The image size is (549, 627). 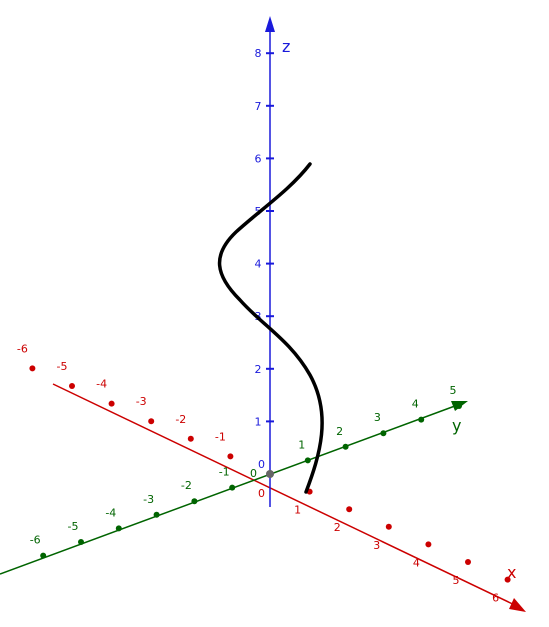 What do you see at coordinates (73, 526) in the screenshot?
I see `y-tick-label: -5` at bounding box center [73, 526].